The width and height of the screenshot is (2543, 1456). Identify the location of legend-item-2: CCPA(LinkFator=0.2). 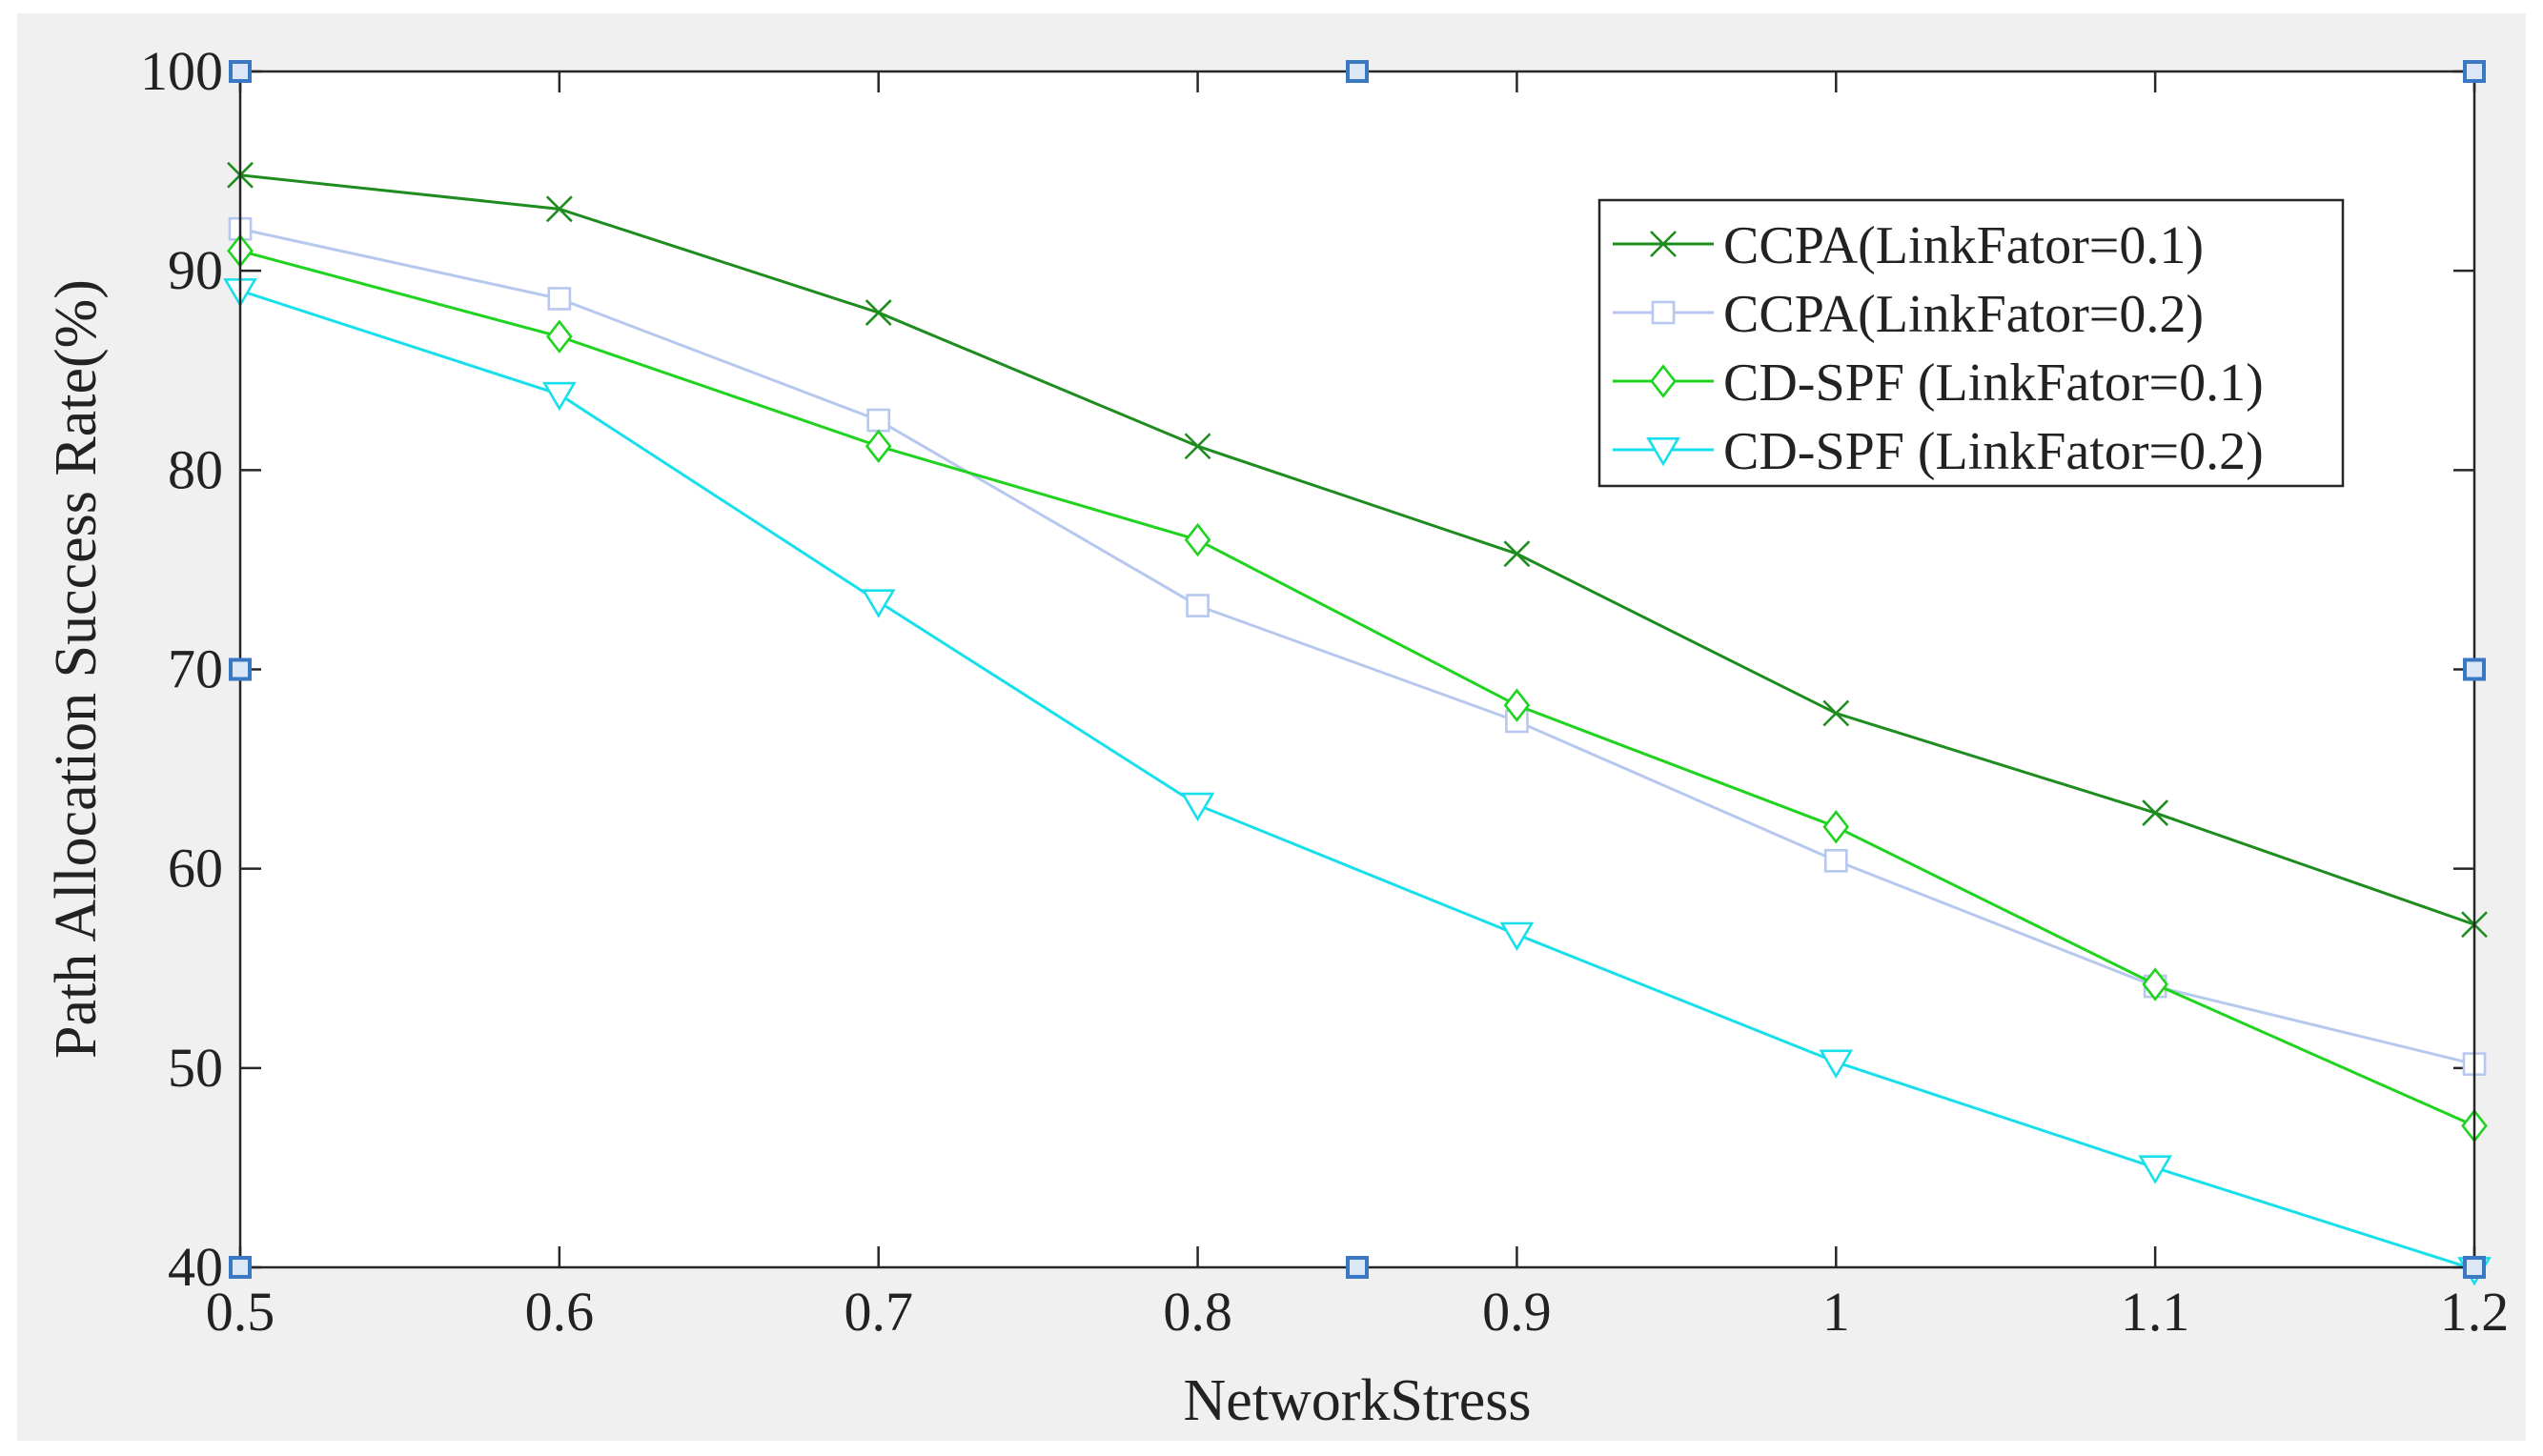
(1909, 315).